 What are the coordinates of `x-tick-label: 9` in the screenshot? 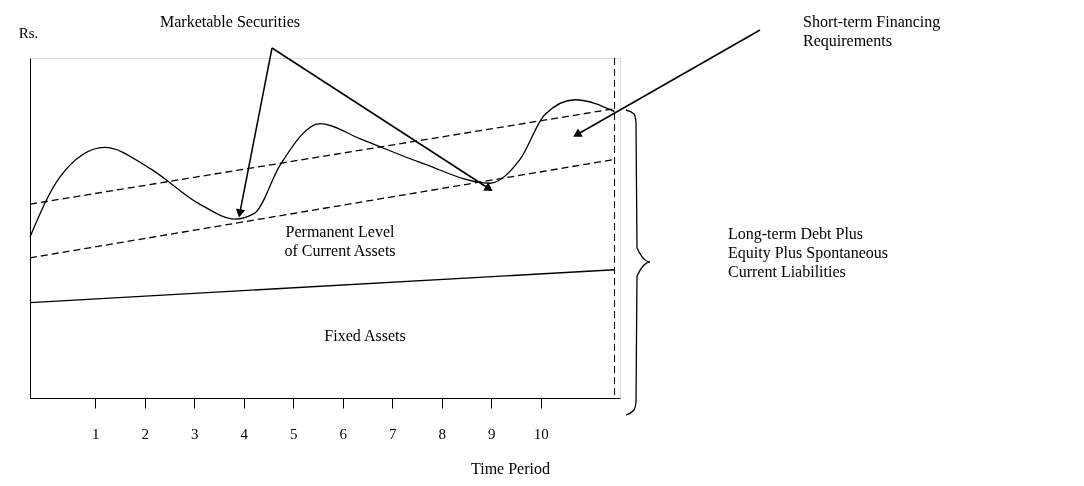 It's located at (492, 433).